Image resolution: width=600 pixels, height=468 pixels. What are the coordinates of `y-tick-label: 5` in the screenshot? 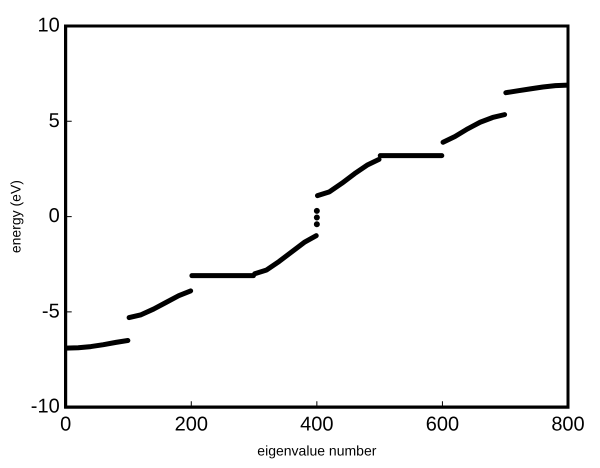 It's located at (54, 121).